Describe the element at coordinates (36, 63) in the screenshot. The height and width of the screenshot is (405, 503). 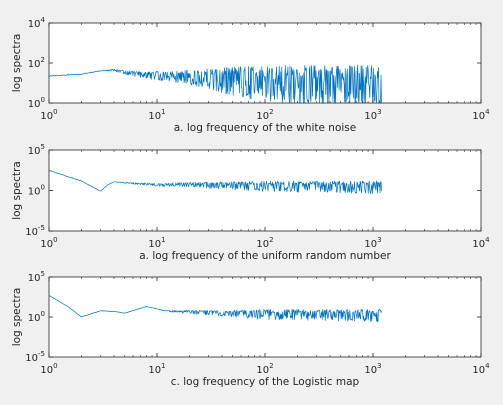
I see `y-tick-label: 10²` at that location.